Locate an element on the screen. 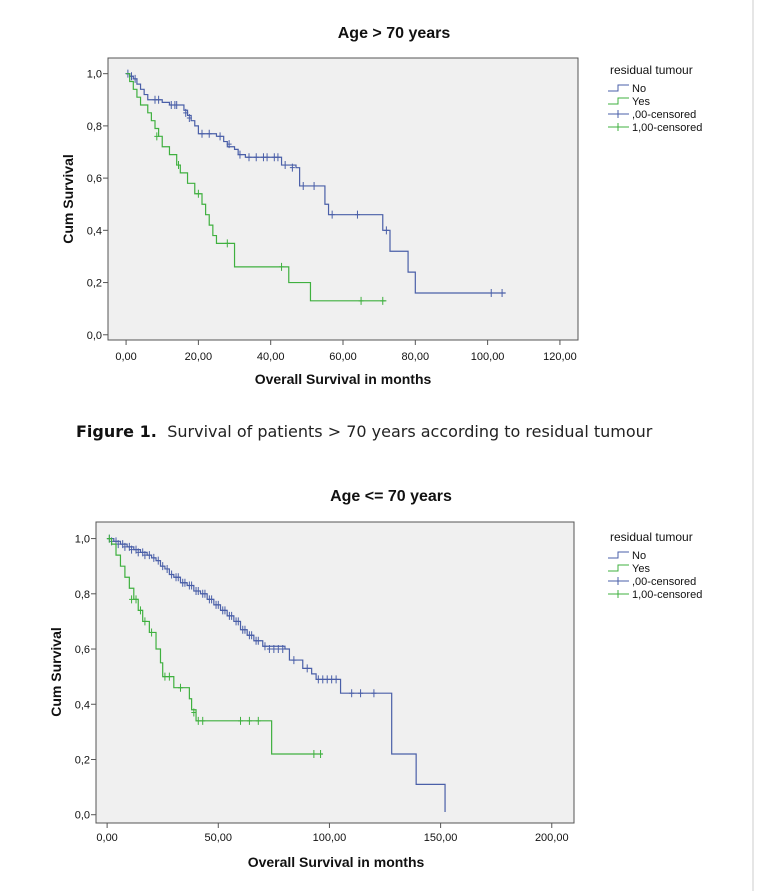 The image size is (760, 891). legend-entry-label: 1,00-censored is located at coordinates (667, 595).